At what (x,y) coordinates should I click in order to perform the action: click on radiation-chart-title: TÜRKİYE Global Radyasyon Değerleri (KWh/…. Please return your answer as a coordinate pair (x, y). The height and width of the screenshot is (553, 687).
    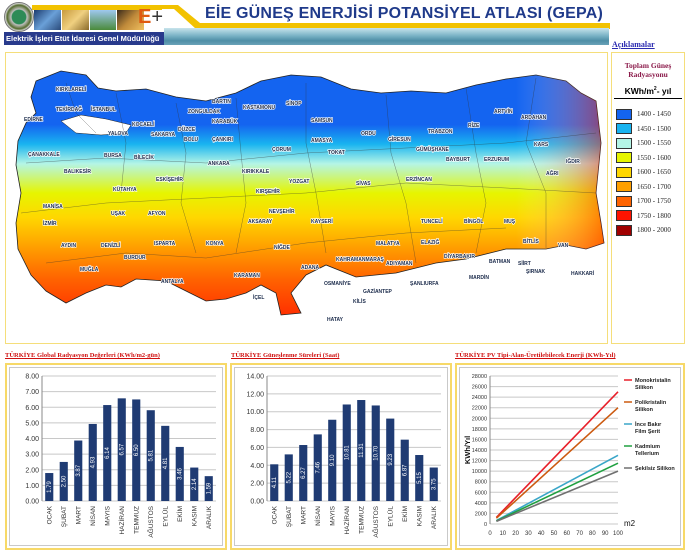
    Looking at the image, I should click on (82, 355).